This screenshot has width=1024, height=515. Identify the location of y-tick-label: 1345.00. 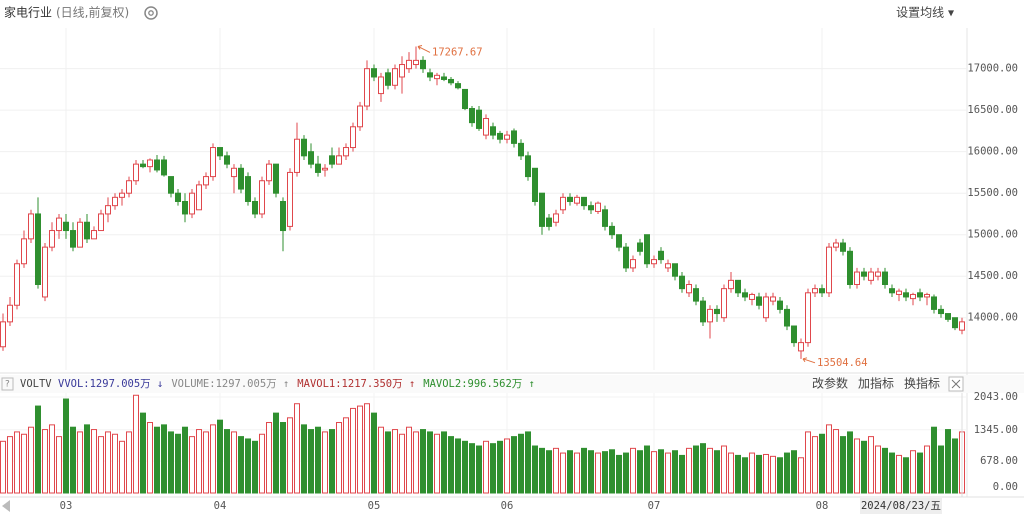
(996, 430).